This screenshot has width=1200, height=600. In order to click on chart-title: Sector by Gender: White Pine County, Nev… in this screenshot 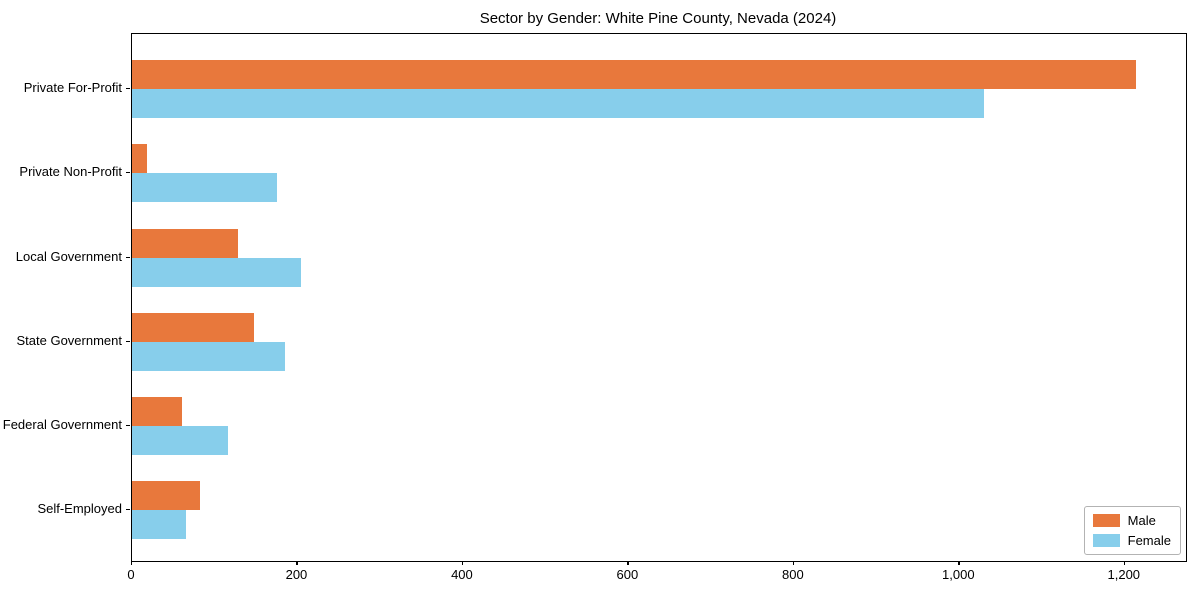, I will do `click(658, 18)`.